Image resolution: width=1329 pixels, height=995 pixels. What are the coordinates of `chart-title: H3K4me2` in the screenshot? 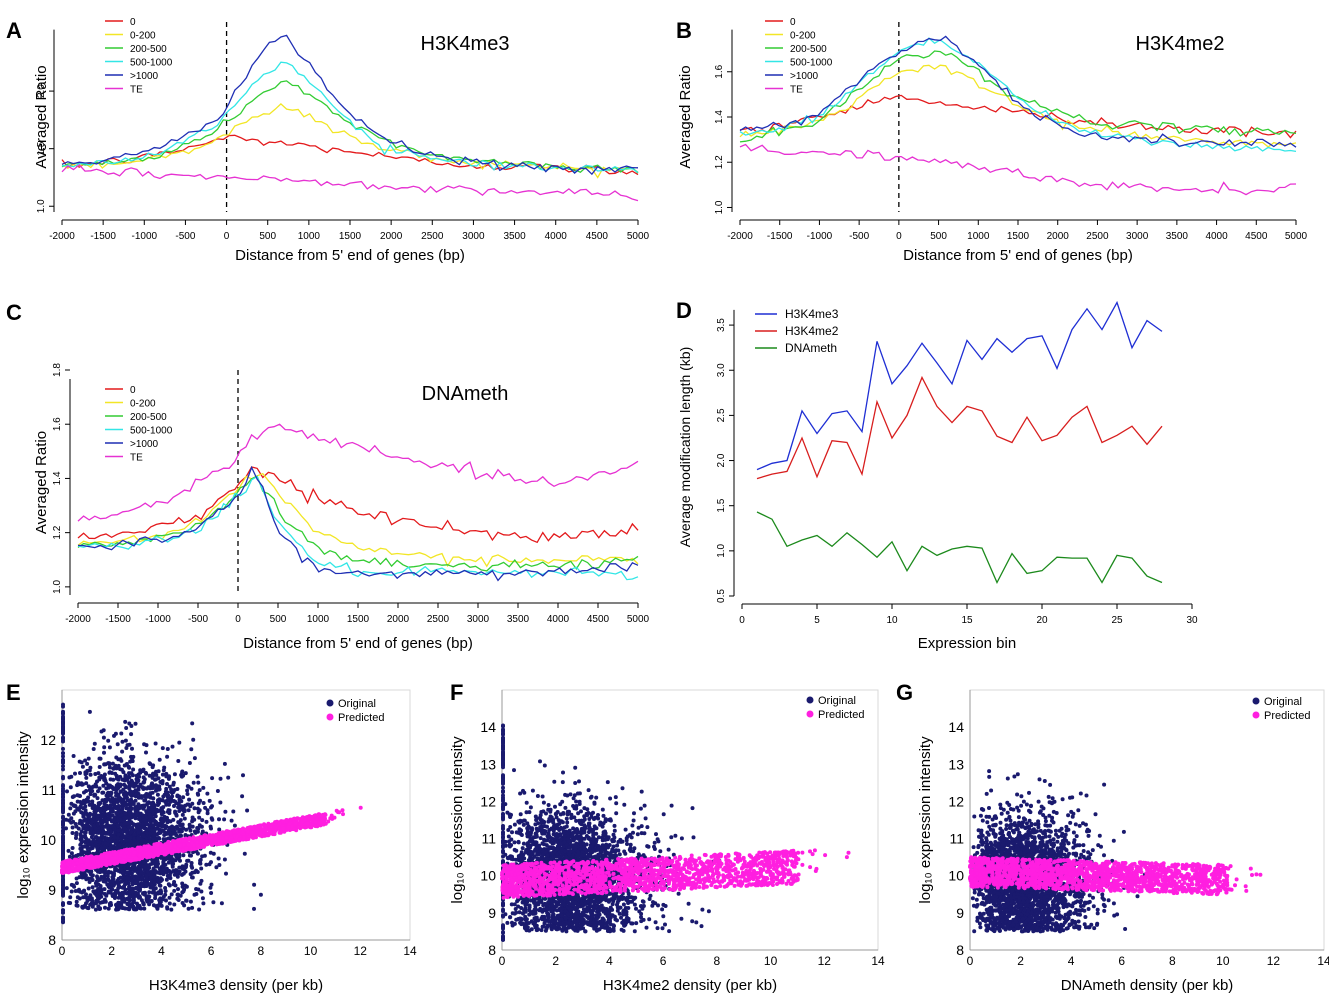 It's located at (1180, 44).